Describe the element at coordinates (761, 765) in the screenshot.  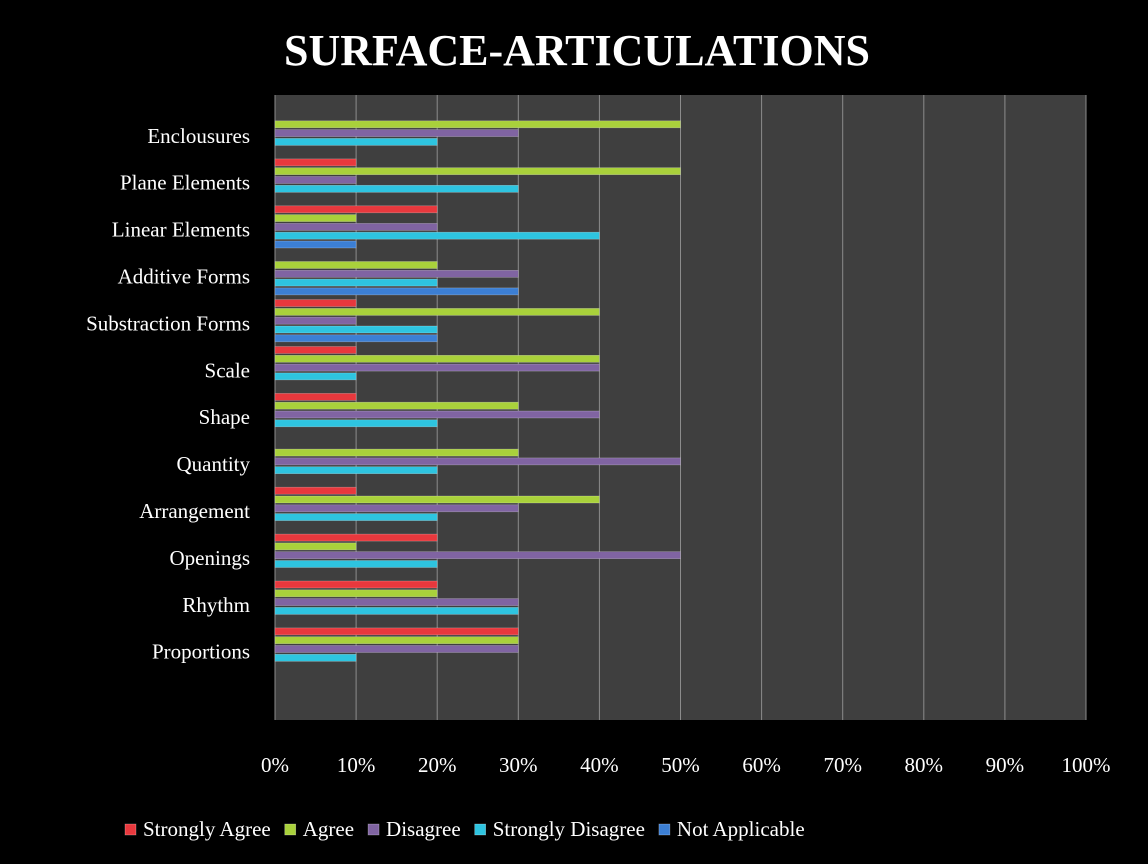
I see `x-tick-label: 60%` at that location.